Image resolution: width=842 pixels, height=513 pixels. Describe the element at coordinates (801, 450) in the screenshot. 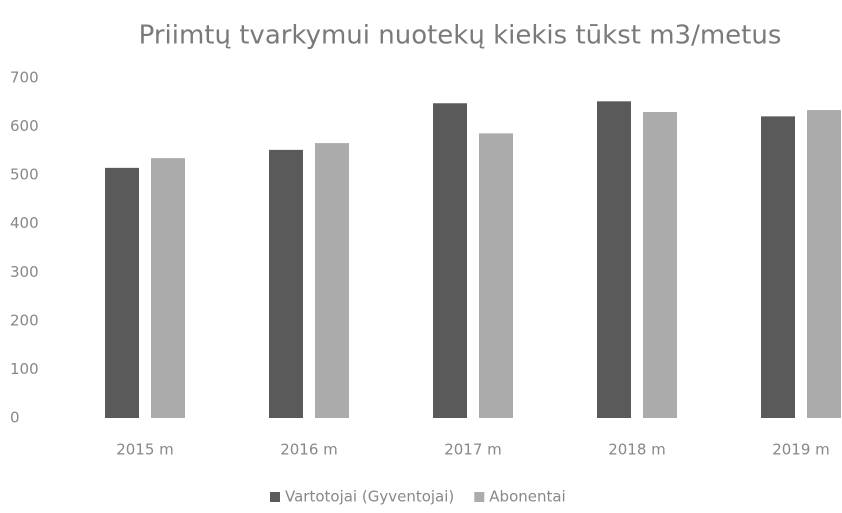

I see `x-tick-label: 2019 m` at that location.